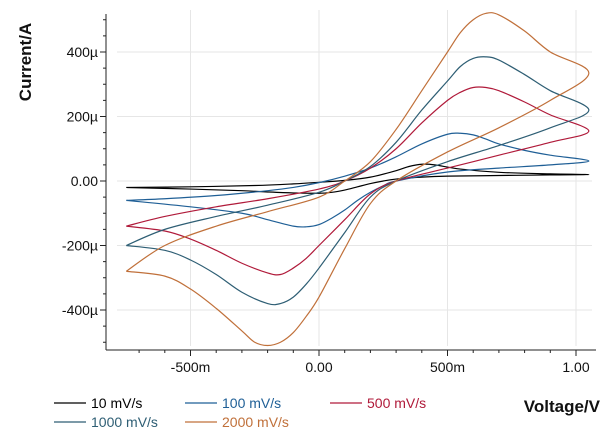 This screenshot has height=432, width=612. What do you see at coordinates (255, 422) in the screenshot?
I see `legend-label: 2000 mV/s` at bounding box center [255, 422].